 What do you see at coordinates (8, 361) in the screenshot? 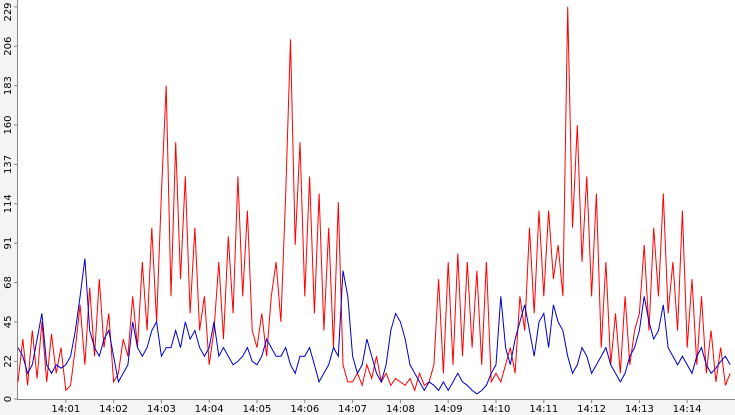
I see `y-tick-label: 22` at bounding box center [8, 361].